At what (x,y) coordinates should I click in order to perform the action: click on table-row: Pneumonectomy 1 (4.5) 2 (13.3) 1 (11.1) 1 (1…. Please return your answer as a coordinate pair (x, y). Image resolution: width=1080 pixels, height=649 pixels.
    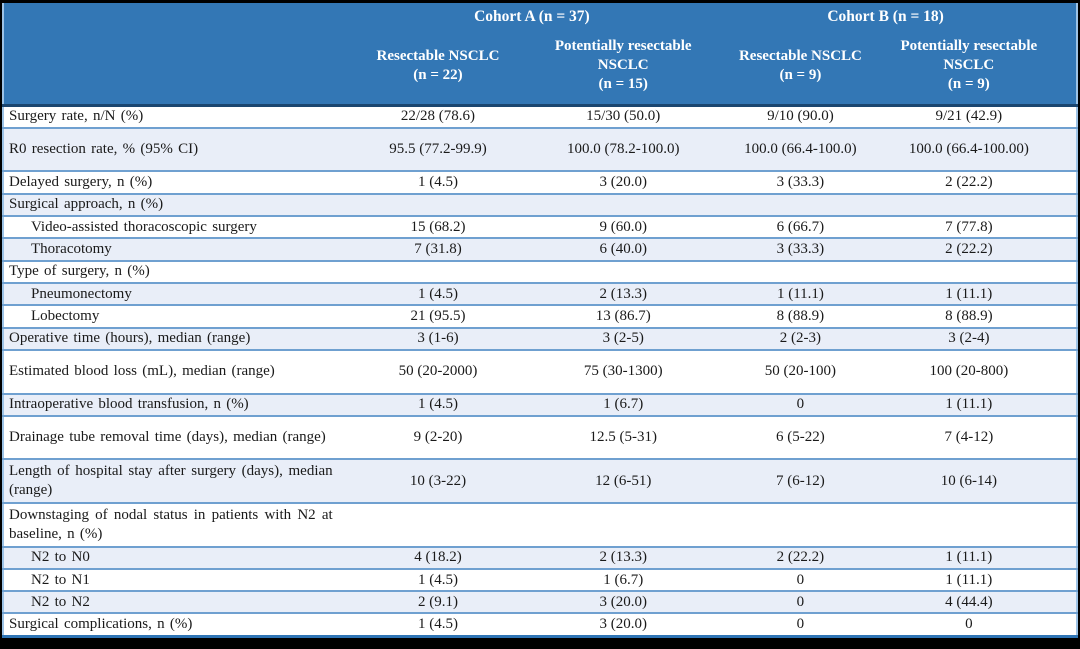
    Looking at the image, I should click on (540, 294).